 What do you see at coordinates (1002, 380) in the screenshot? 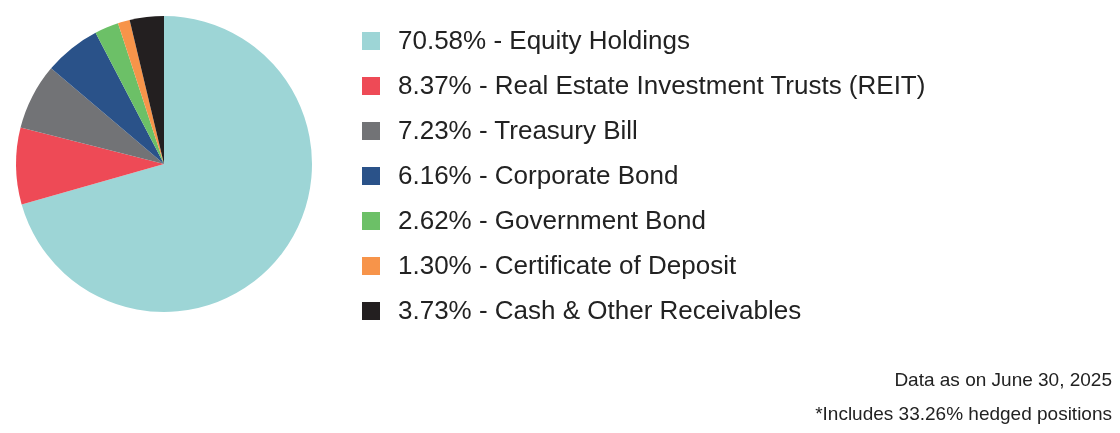
I see `text: Data as on June 30, 2025` at bounding box center [1002, 380].